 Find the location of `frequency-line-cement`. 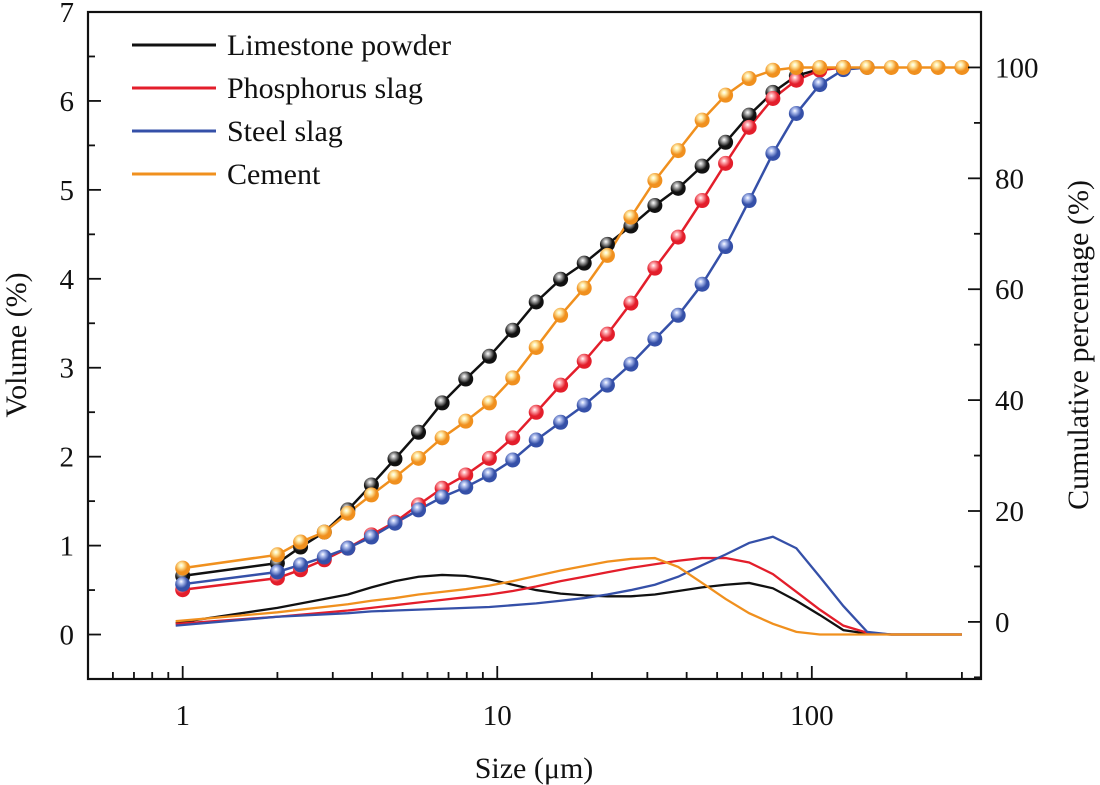

frequency-line-cement is located at coordinates (568, 596).